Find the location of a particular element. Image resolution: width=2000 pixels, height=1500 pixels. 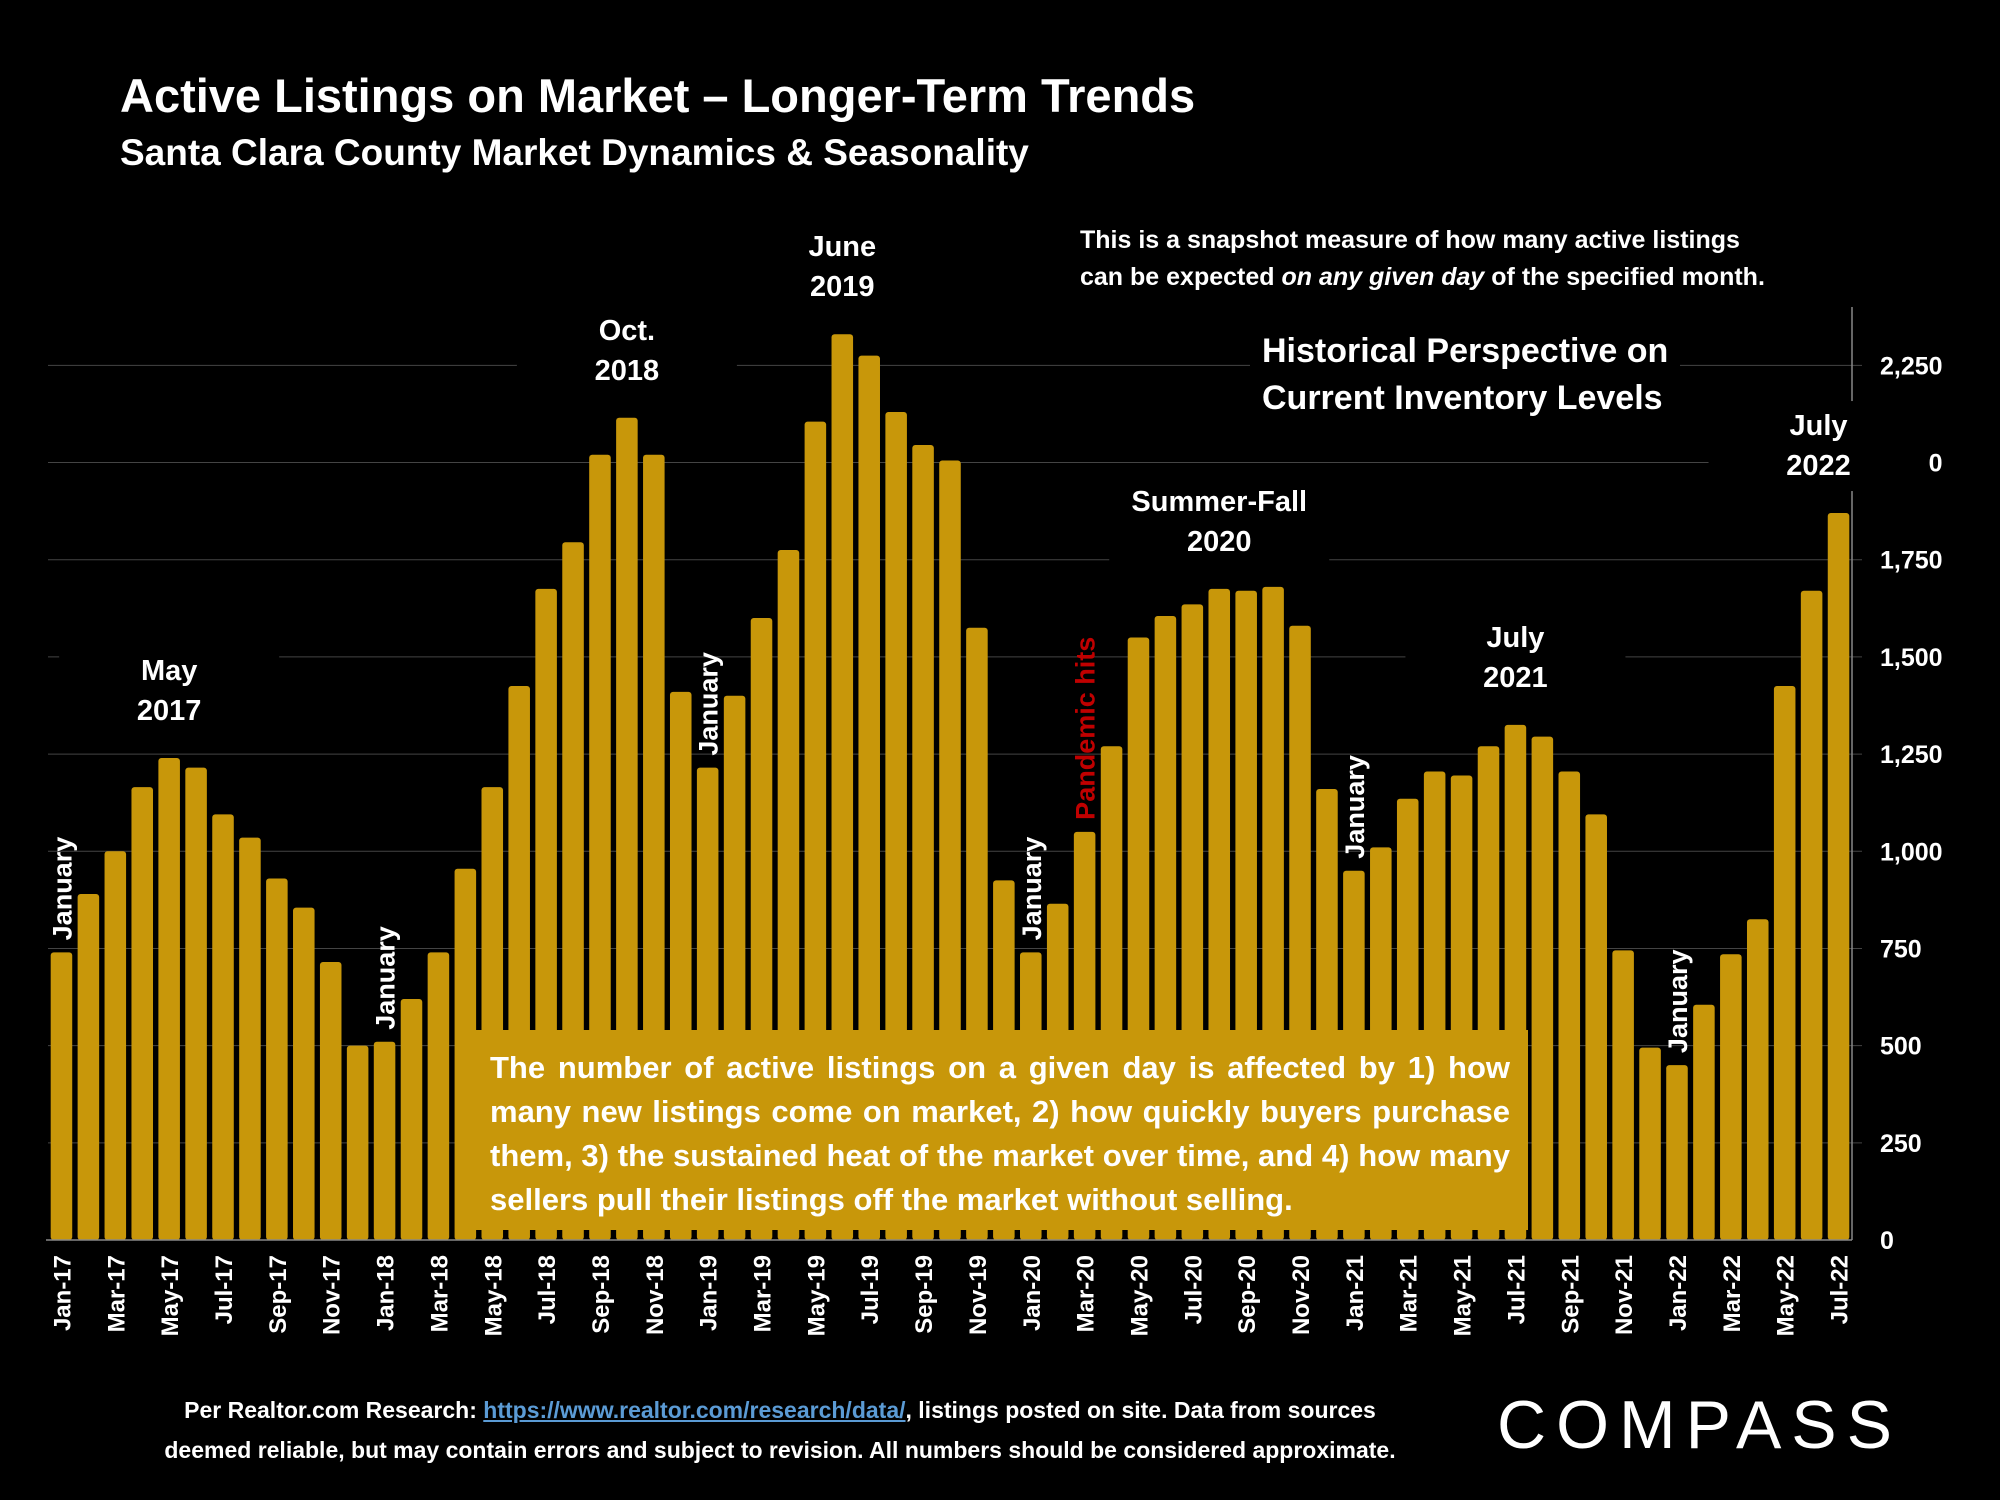

x-tick-label: Jan-18 is located at coordinates (386, 1293).